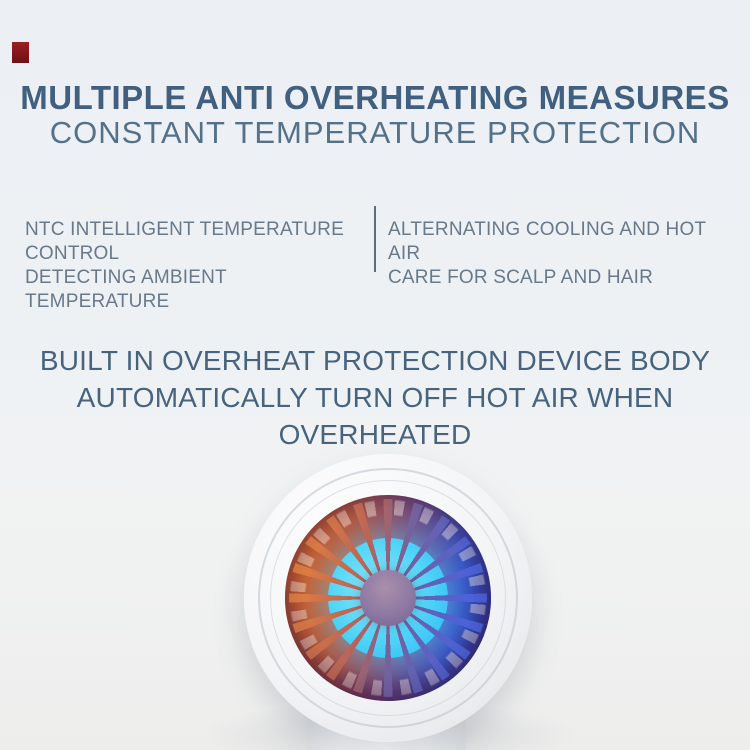 The width and height of the screenshot is (750, 750). Describe the element at coordinates (521, 277) in the screenshot. I see `feature-right-line2: CARE FOR SCALP AND HAIR` at that location.